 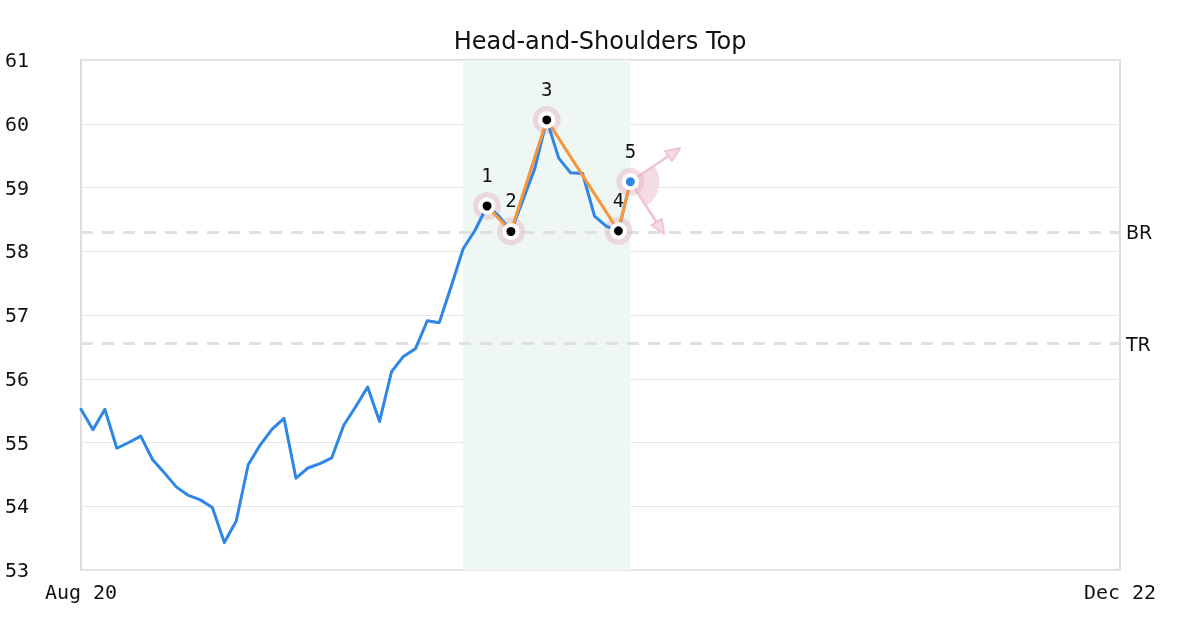 I want to click on ref-line-label: TR, so click(x=1138, y=343).